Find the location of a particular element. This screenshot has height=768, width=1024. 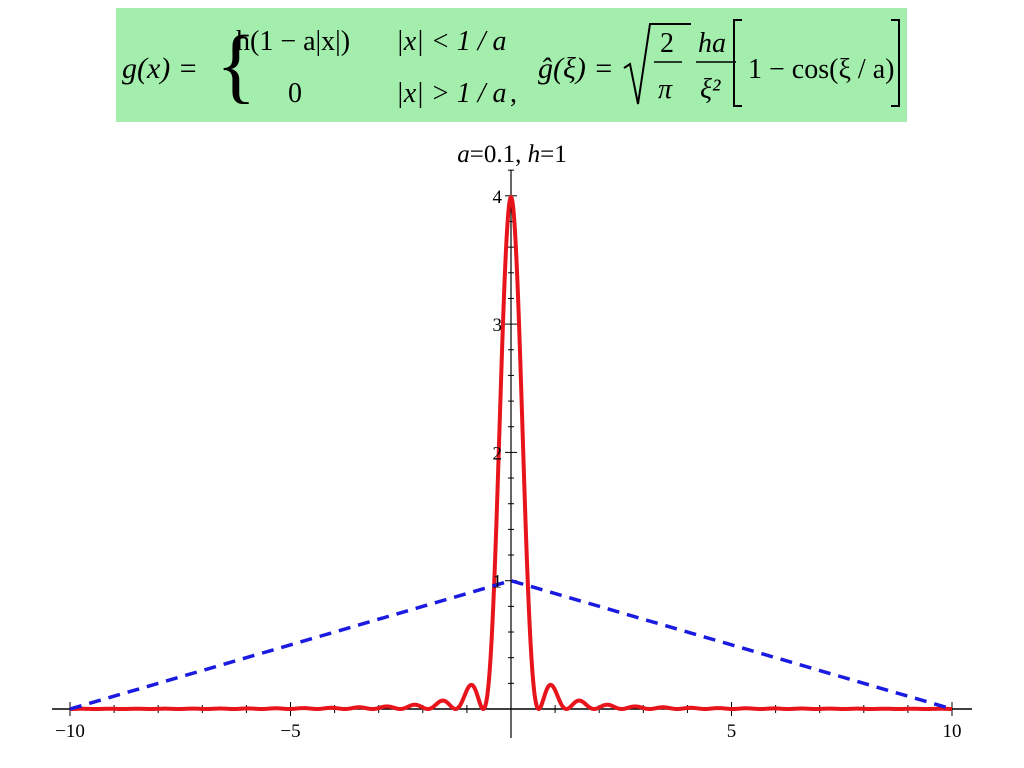

series-triangle-dashed is located at coordinates (511, 644).